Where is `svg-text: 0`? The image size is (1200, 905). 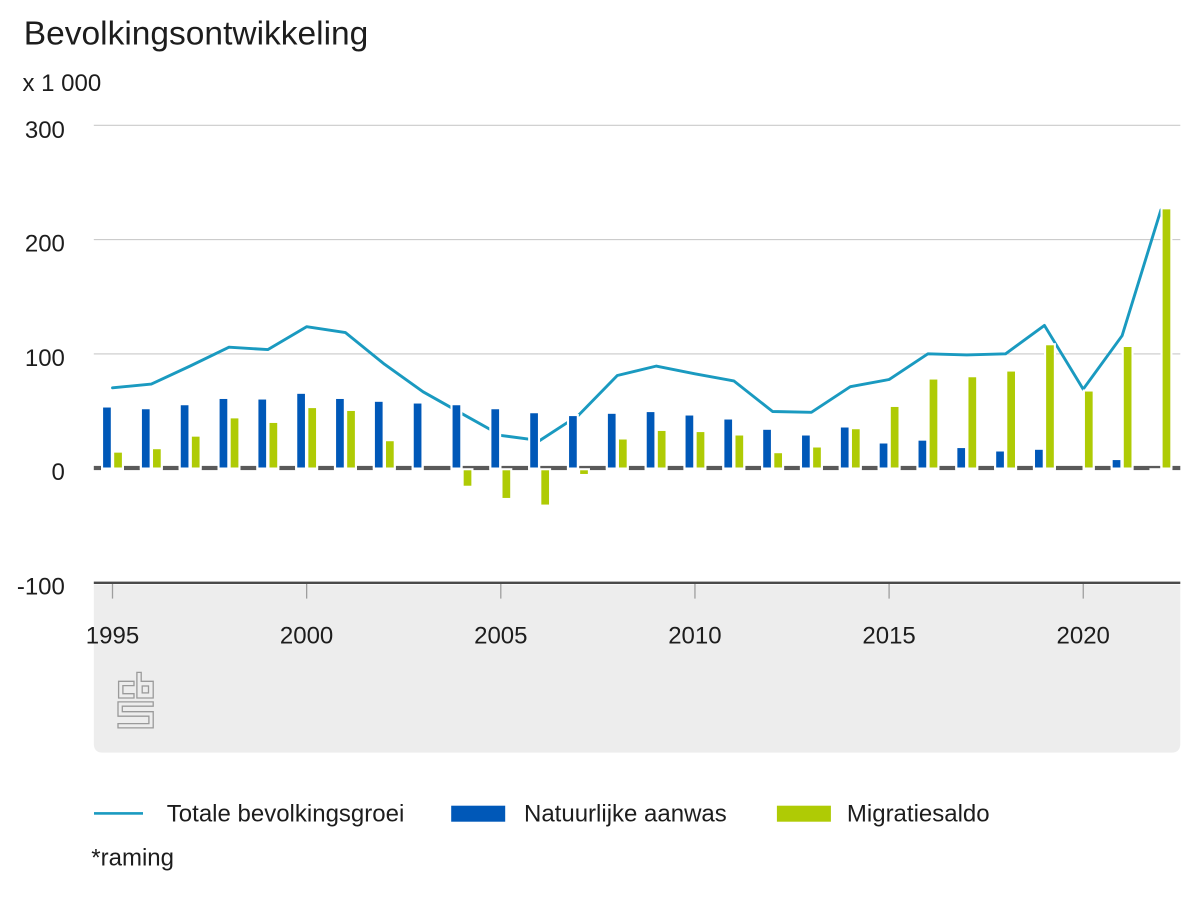
svg-text: 0 is located at coordinates (58, 472).